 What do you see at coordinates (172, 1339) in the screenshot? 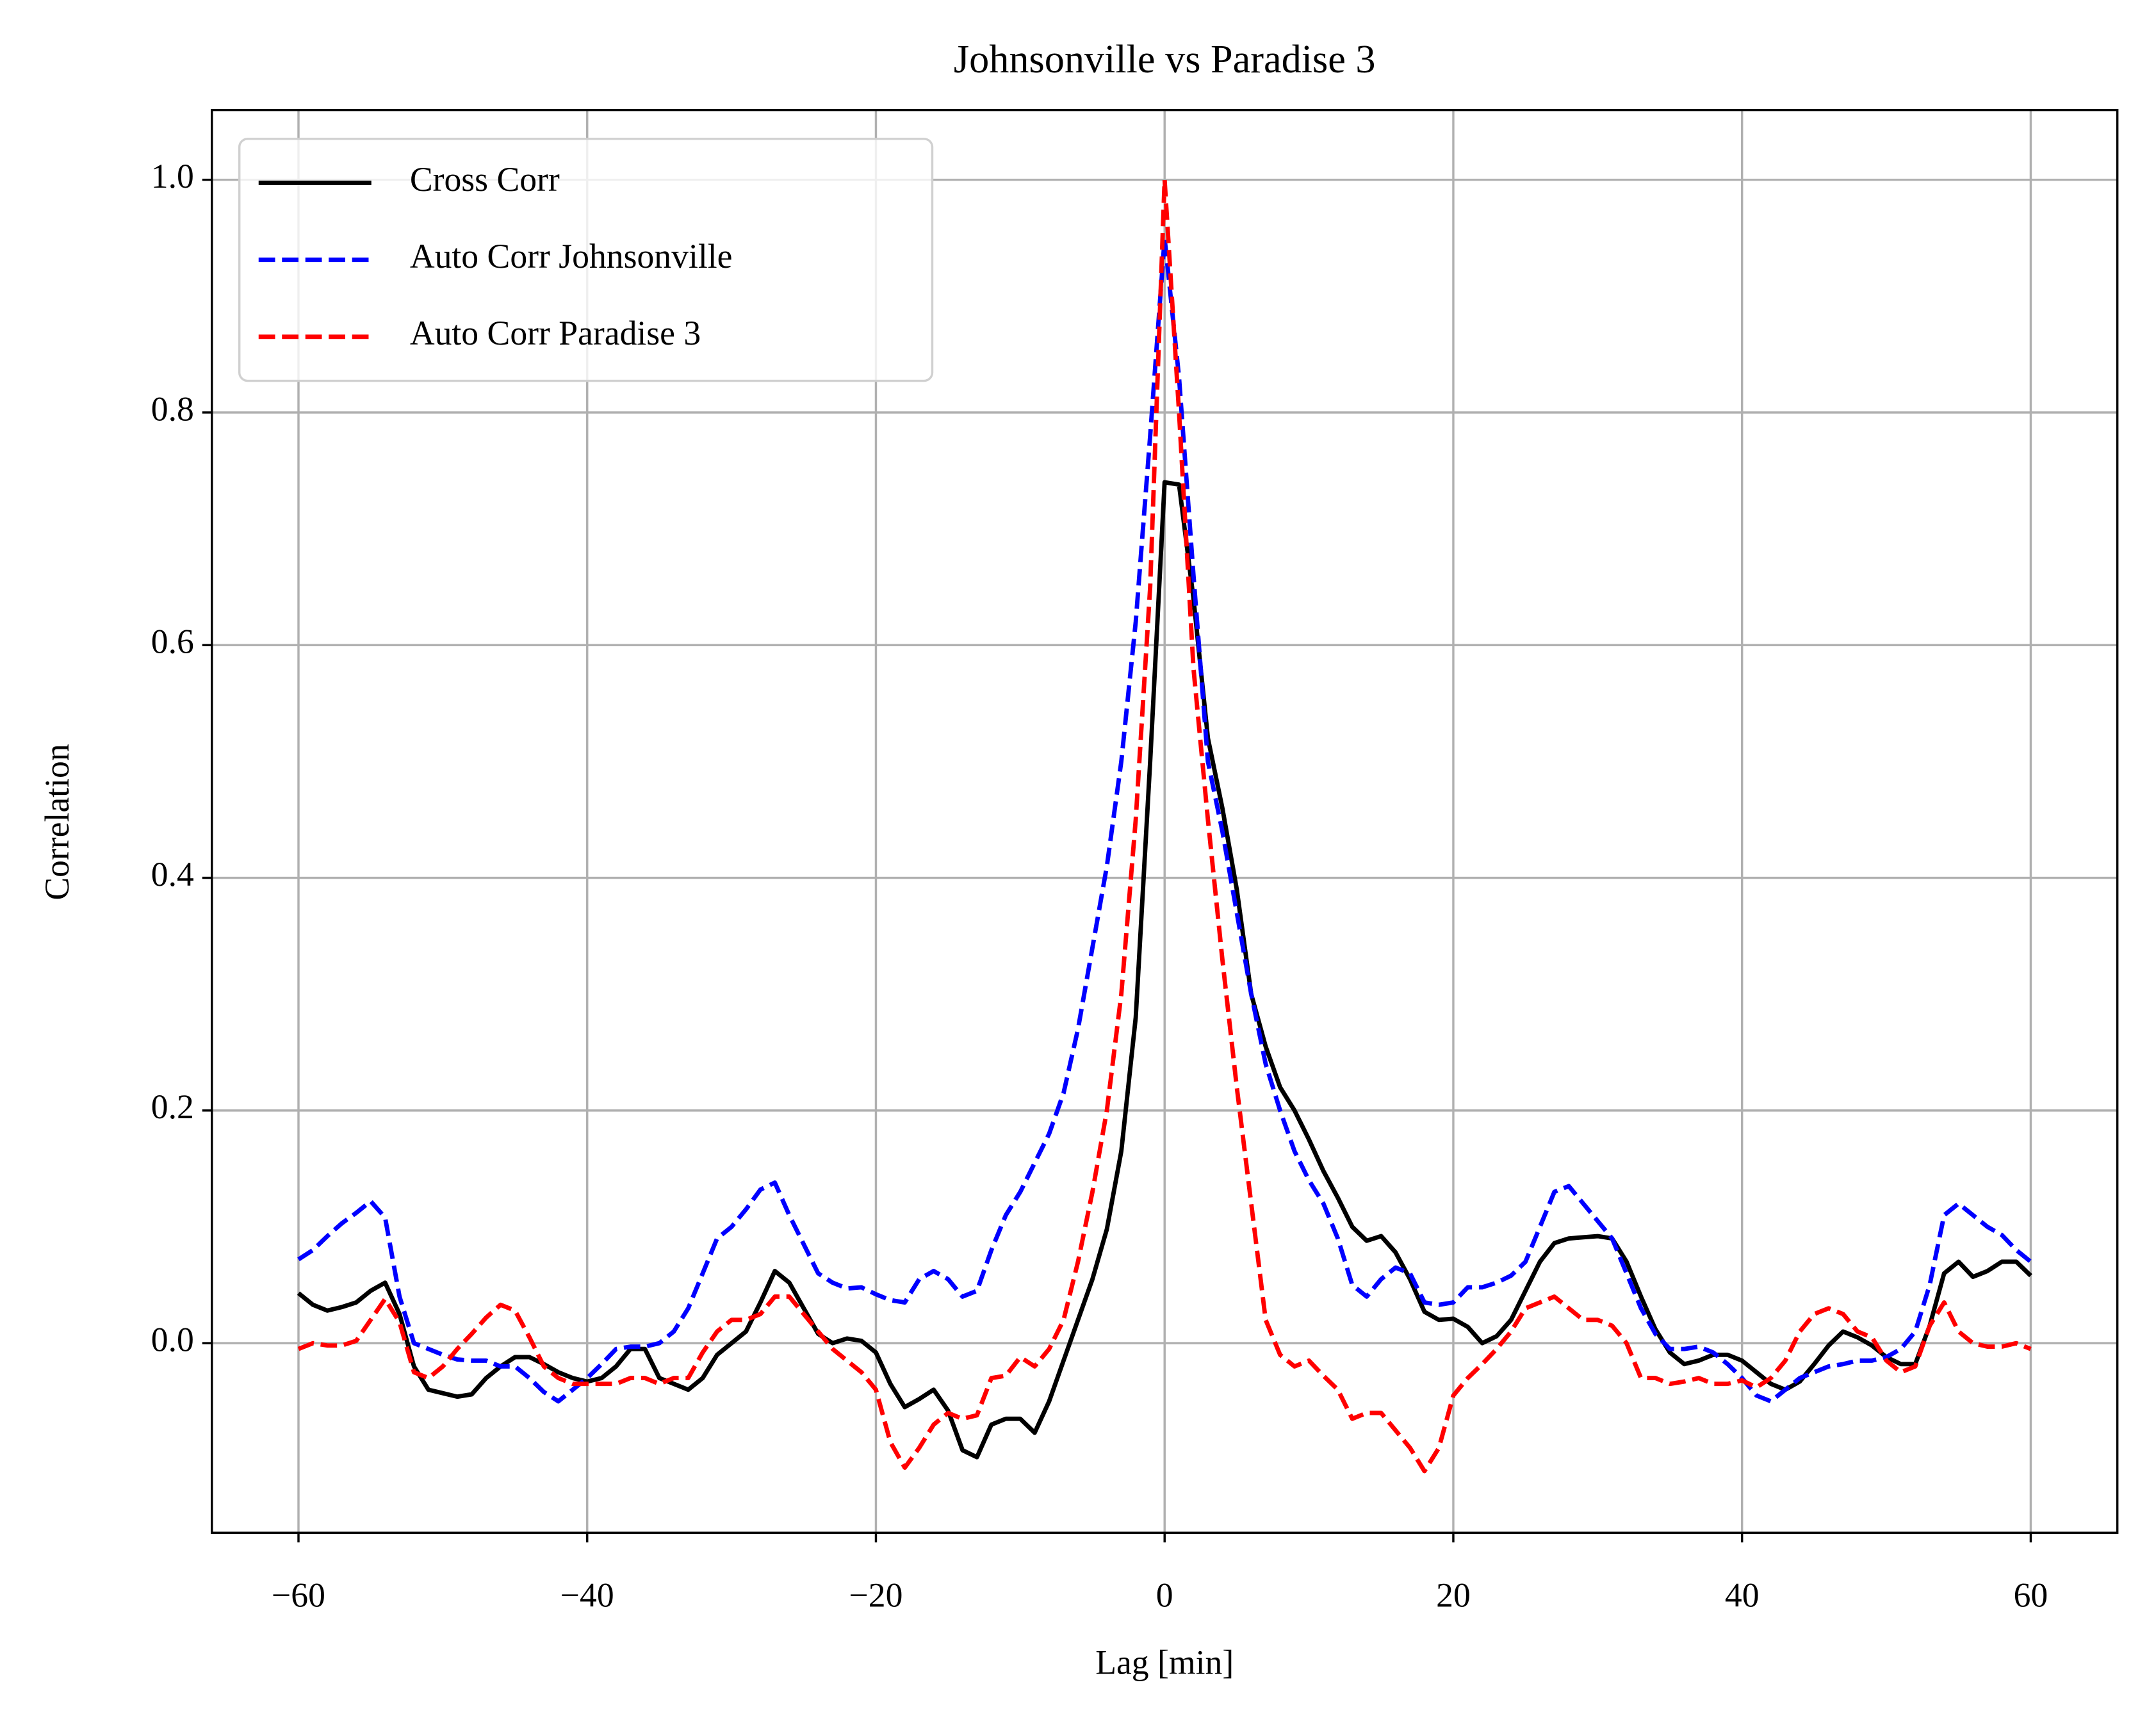
I see `y-tick-label: 0.0` at bounding box center [172, 1339].